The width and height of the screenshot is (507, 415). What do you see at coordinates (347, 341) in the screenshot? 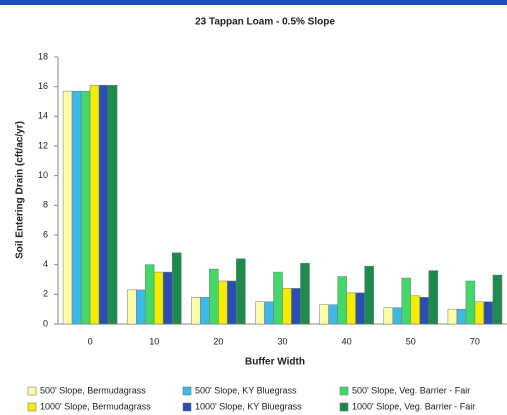
I see `x-tick-label: 40` at bounding box center [347, 341].